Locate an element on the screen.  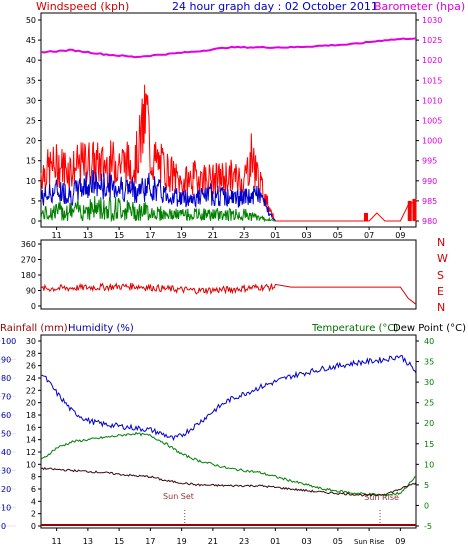
wind-y-tick-label: 45 is located at coordinates (31, 40).